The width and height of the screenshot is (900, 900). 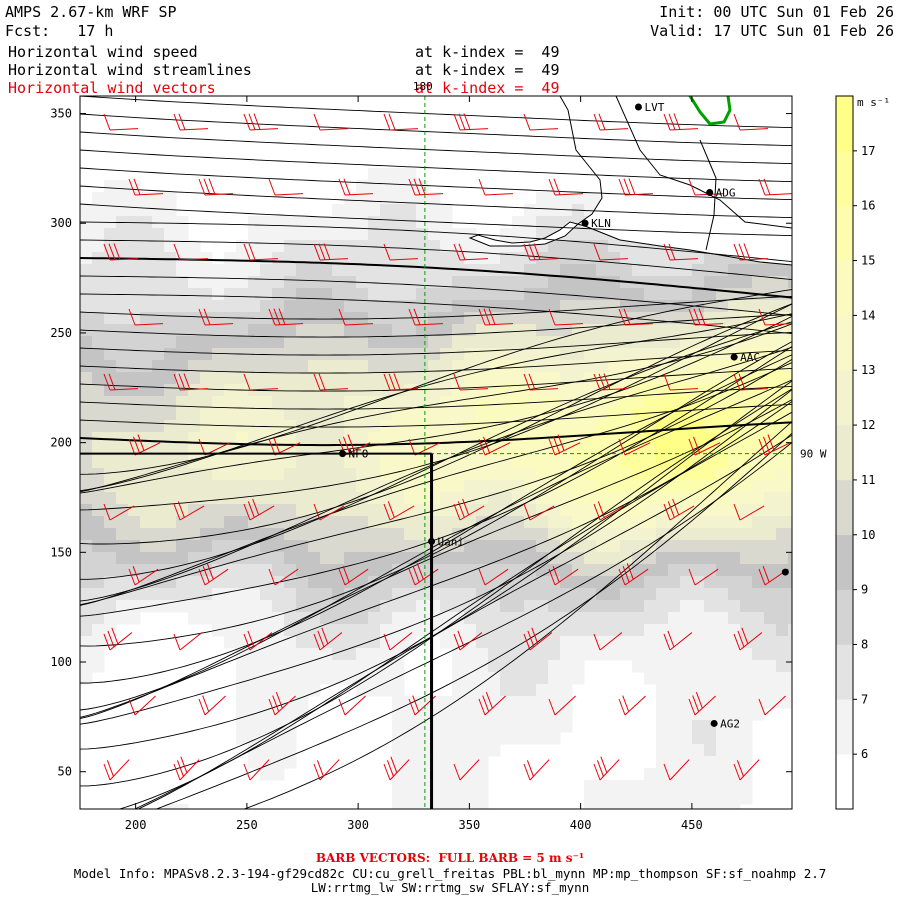 What do you see at coordinates (864, 699) in the screenshot?
I see `colorbar-tick-label: 7` at bounding box center [864, 699].